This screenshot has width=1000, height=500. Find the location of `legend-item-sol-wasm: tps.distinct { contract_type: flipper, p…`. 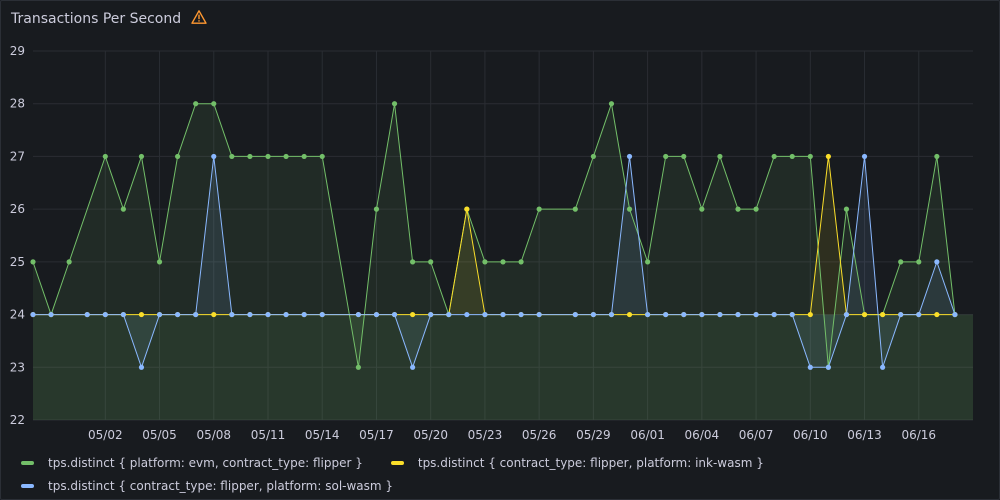

legend-item-sol-wasm: tps.distinct { contract_type: flipper, p… is located at coordinates (207, 486).